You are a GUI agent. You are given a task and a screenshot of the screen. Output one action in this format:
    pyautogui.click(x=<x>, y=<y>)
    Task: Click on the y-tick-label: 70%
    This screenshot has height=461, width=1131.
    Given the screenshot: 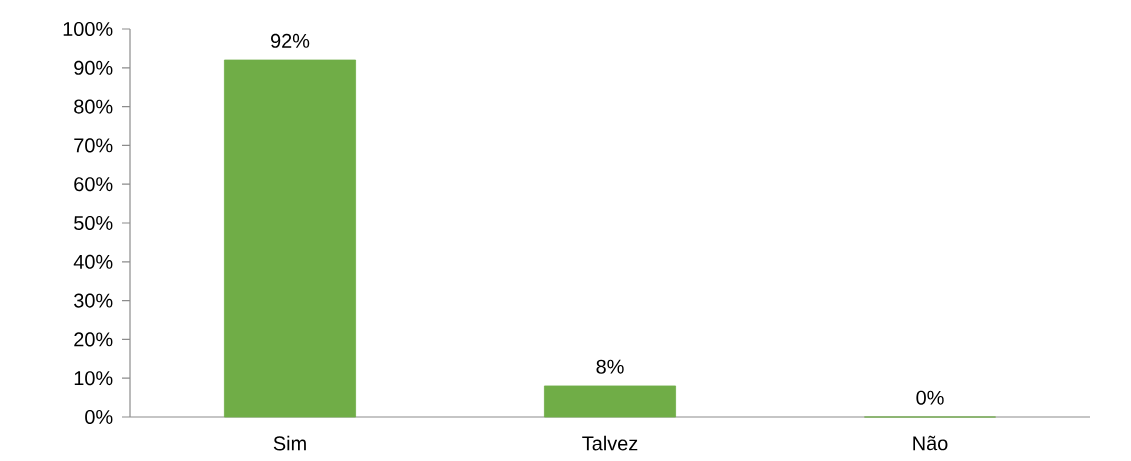 What is the action you would take?
    pyautogui.click(x=93, y=145)
    